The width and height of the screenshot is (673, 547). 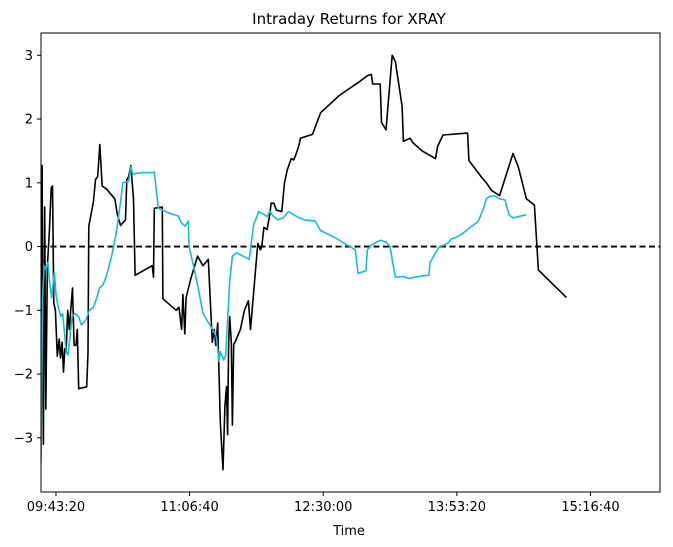 What do you see at coordinates (23, 311) in the screenshot?
I see `y-tick-label: −1` at bounding box center [23, 311].